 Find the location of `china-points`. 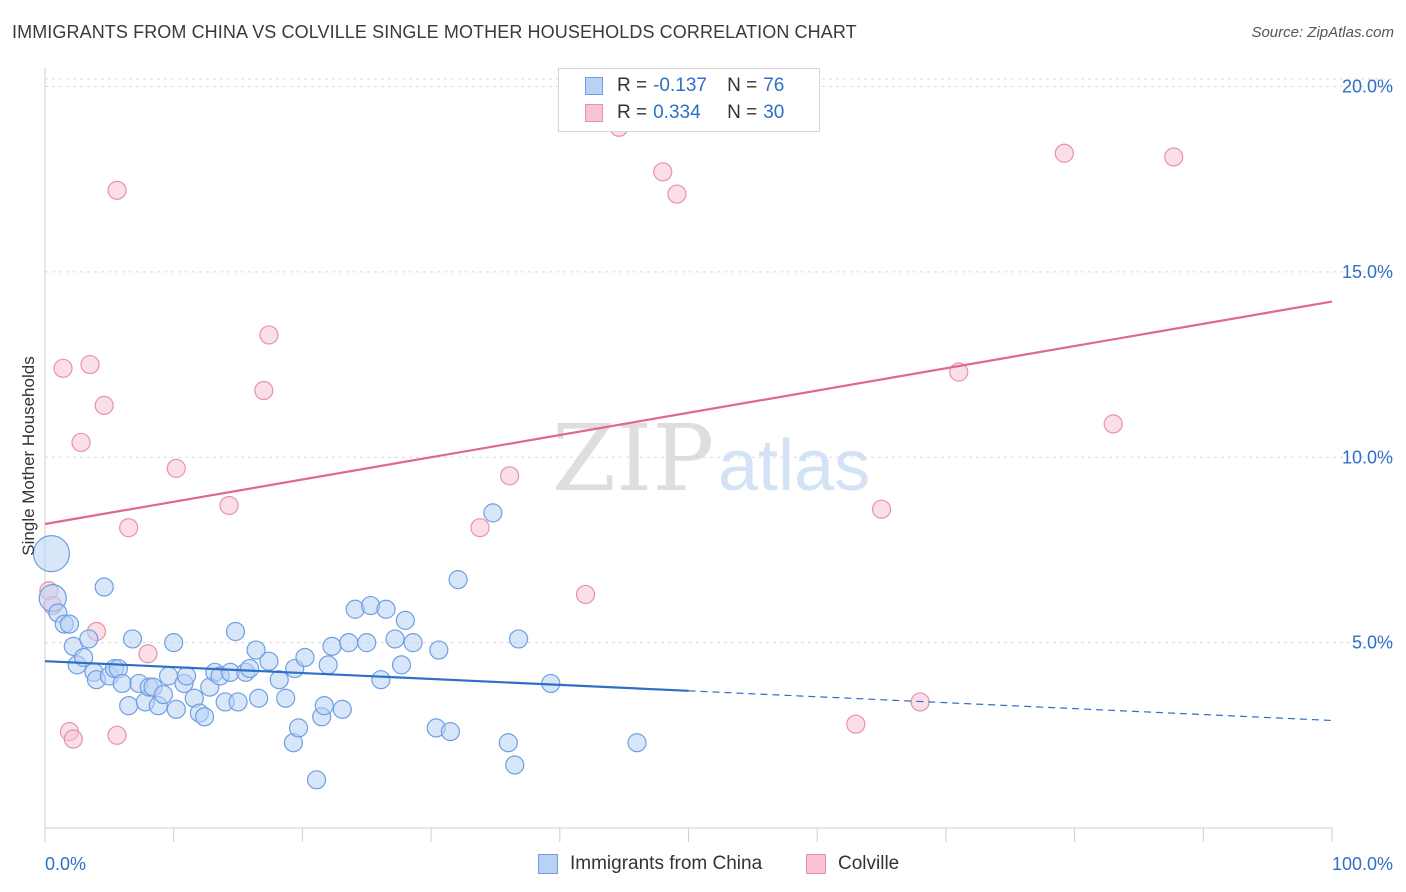

china-points is located at coordinates (339, 646).